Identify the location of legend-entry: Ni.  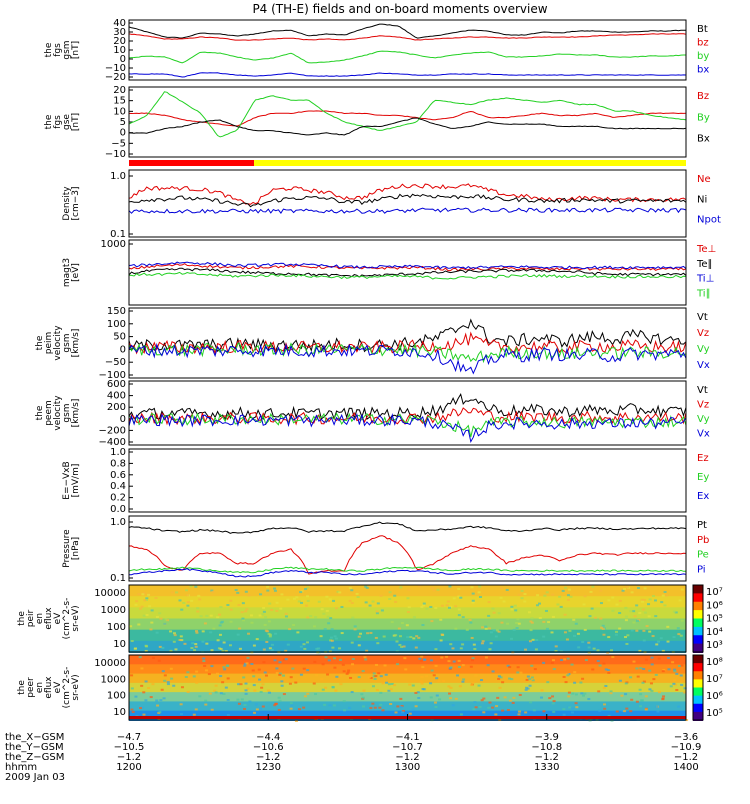
(702, 199).